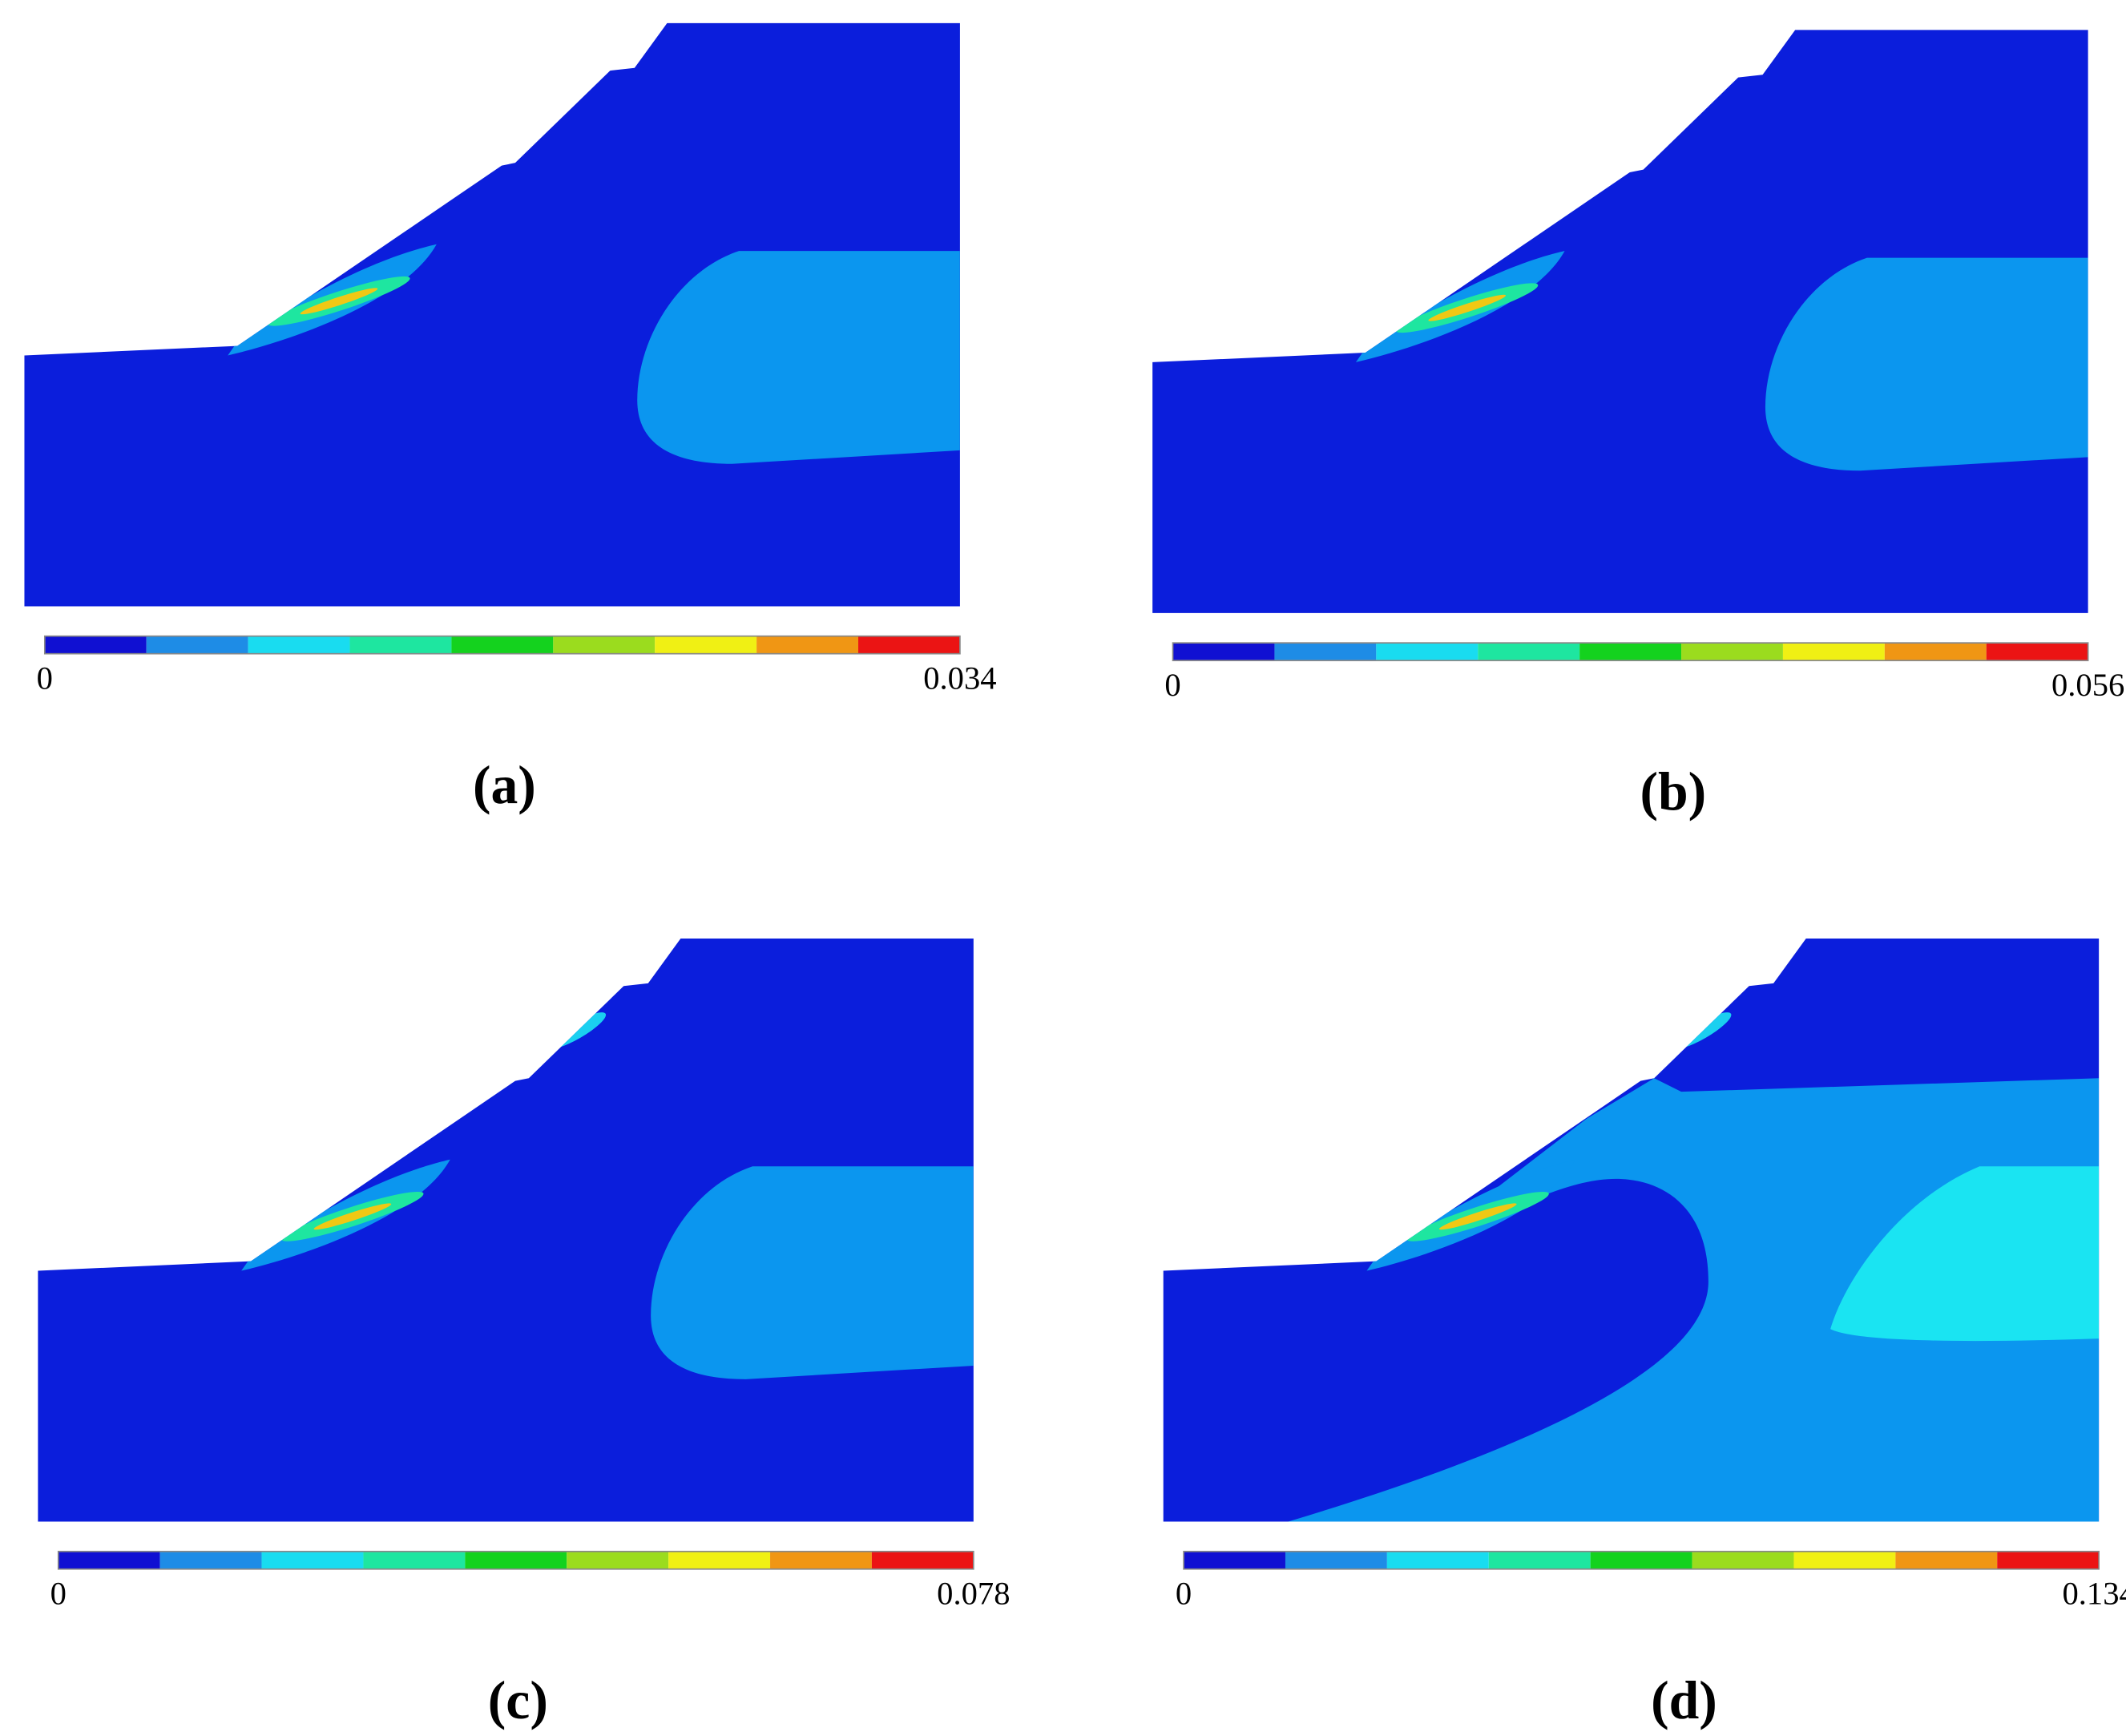 The width and height of the screenshot is (2126, 1736). I want to click on panel-label: (c), so click(518, 1700).